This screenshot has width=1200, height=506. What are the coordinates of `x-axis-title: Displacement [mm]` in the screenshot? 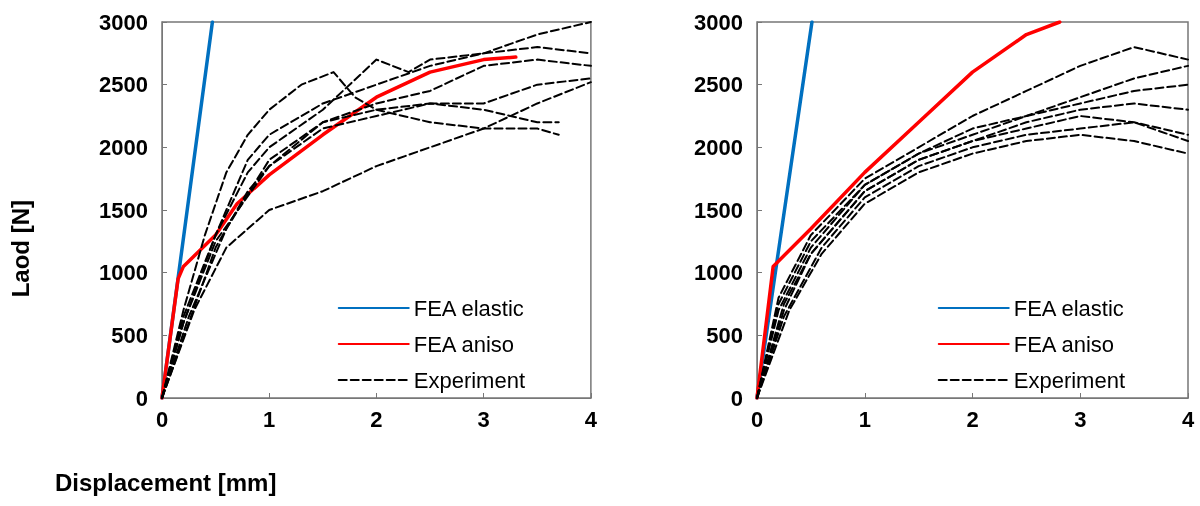 It's located at (166, 482).